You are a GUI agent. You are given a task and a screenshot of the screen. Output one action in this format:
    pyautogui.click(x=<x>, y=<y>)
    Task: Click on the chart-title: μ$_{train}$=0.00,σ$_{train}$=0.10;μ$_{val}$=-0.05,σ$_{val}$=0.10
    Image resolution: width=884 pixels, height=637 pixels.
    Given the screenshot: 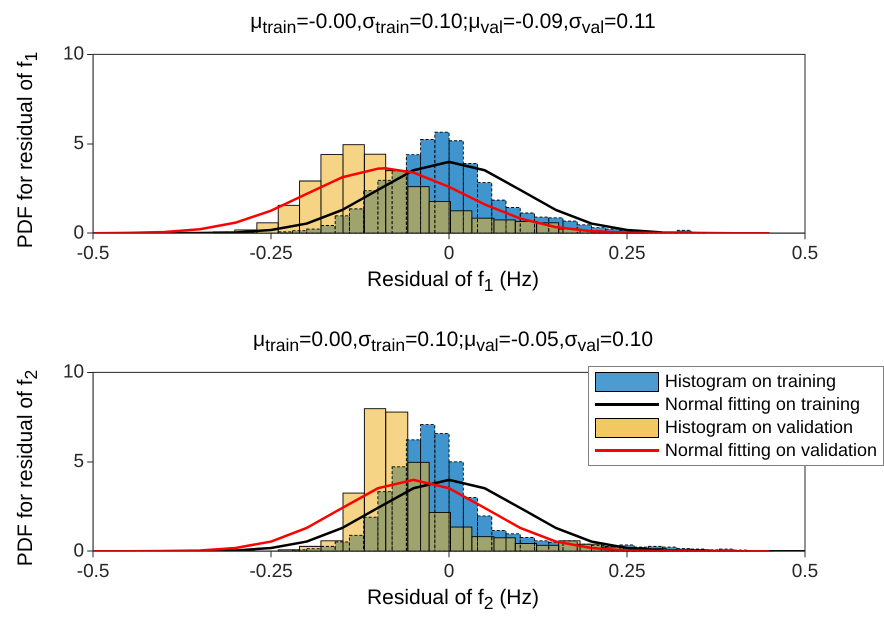 What is the action you would take?
    pyautogui.click(x=453, y=342)
    